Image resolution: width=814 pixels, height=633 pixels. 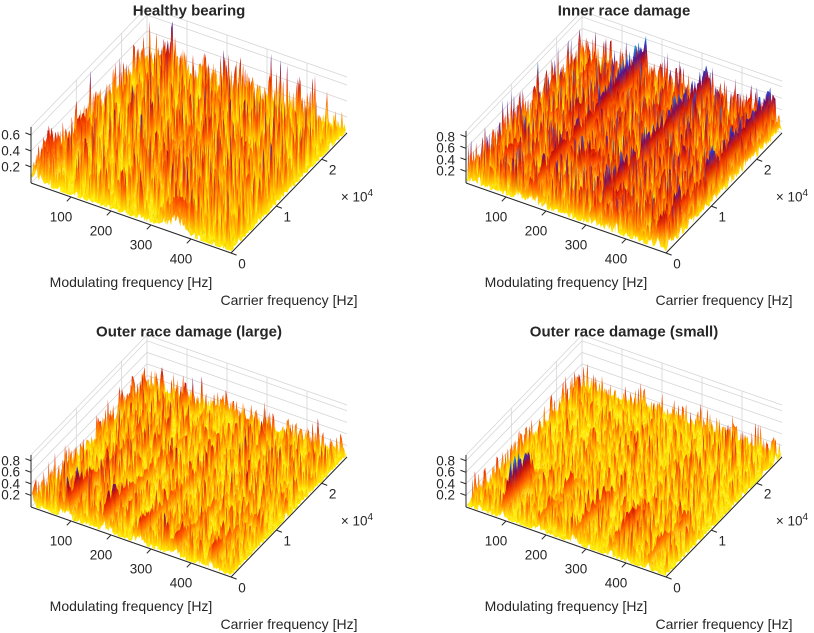 What do you see at coordinates (624, 332) in the screenshot?
I see `subplot-title: Outer race damage (small)` at bounding box center [624, 332].